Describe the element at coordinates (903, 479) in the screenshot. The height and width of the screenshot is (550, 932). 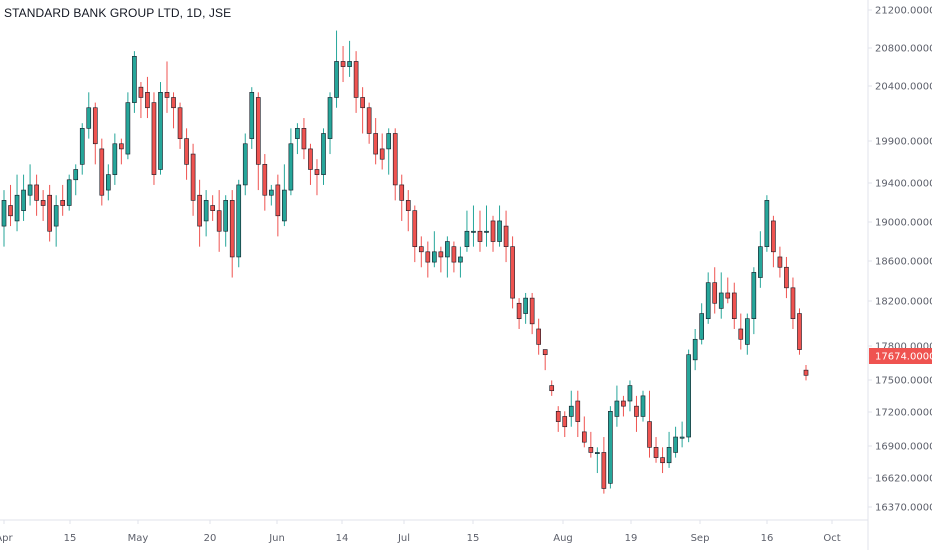
I see `price-tick-label: 16620.0000` at that location.